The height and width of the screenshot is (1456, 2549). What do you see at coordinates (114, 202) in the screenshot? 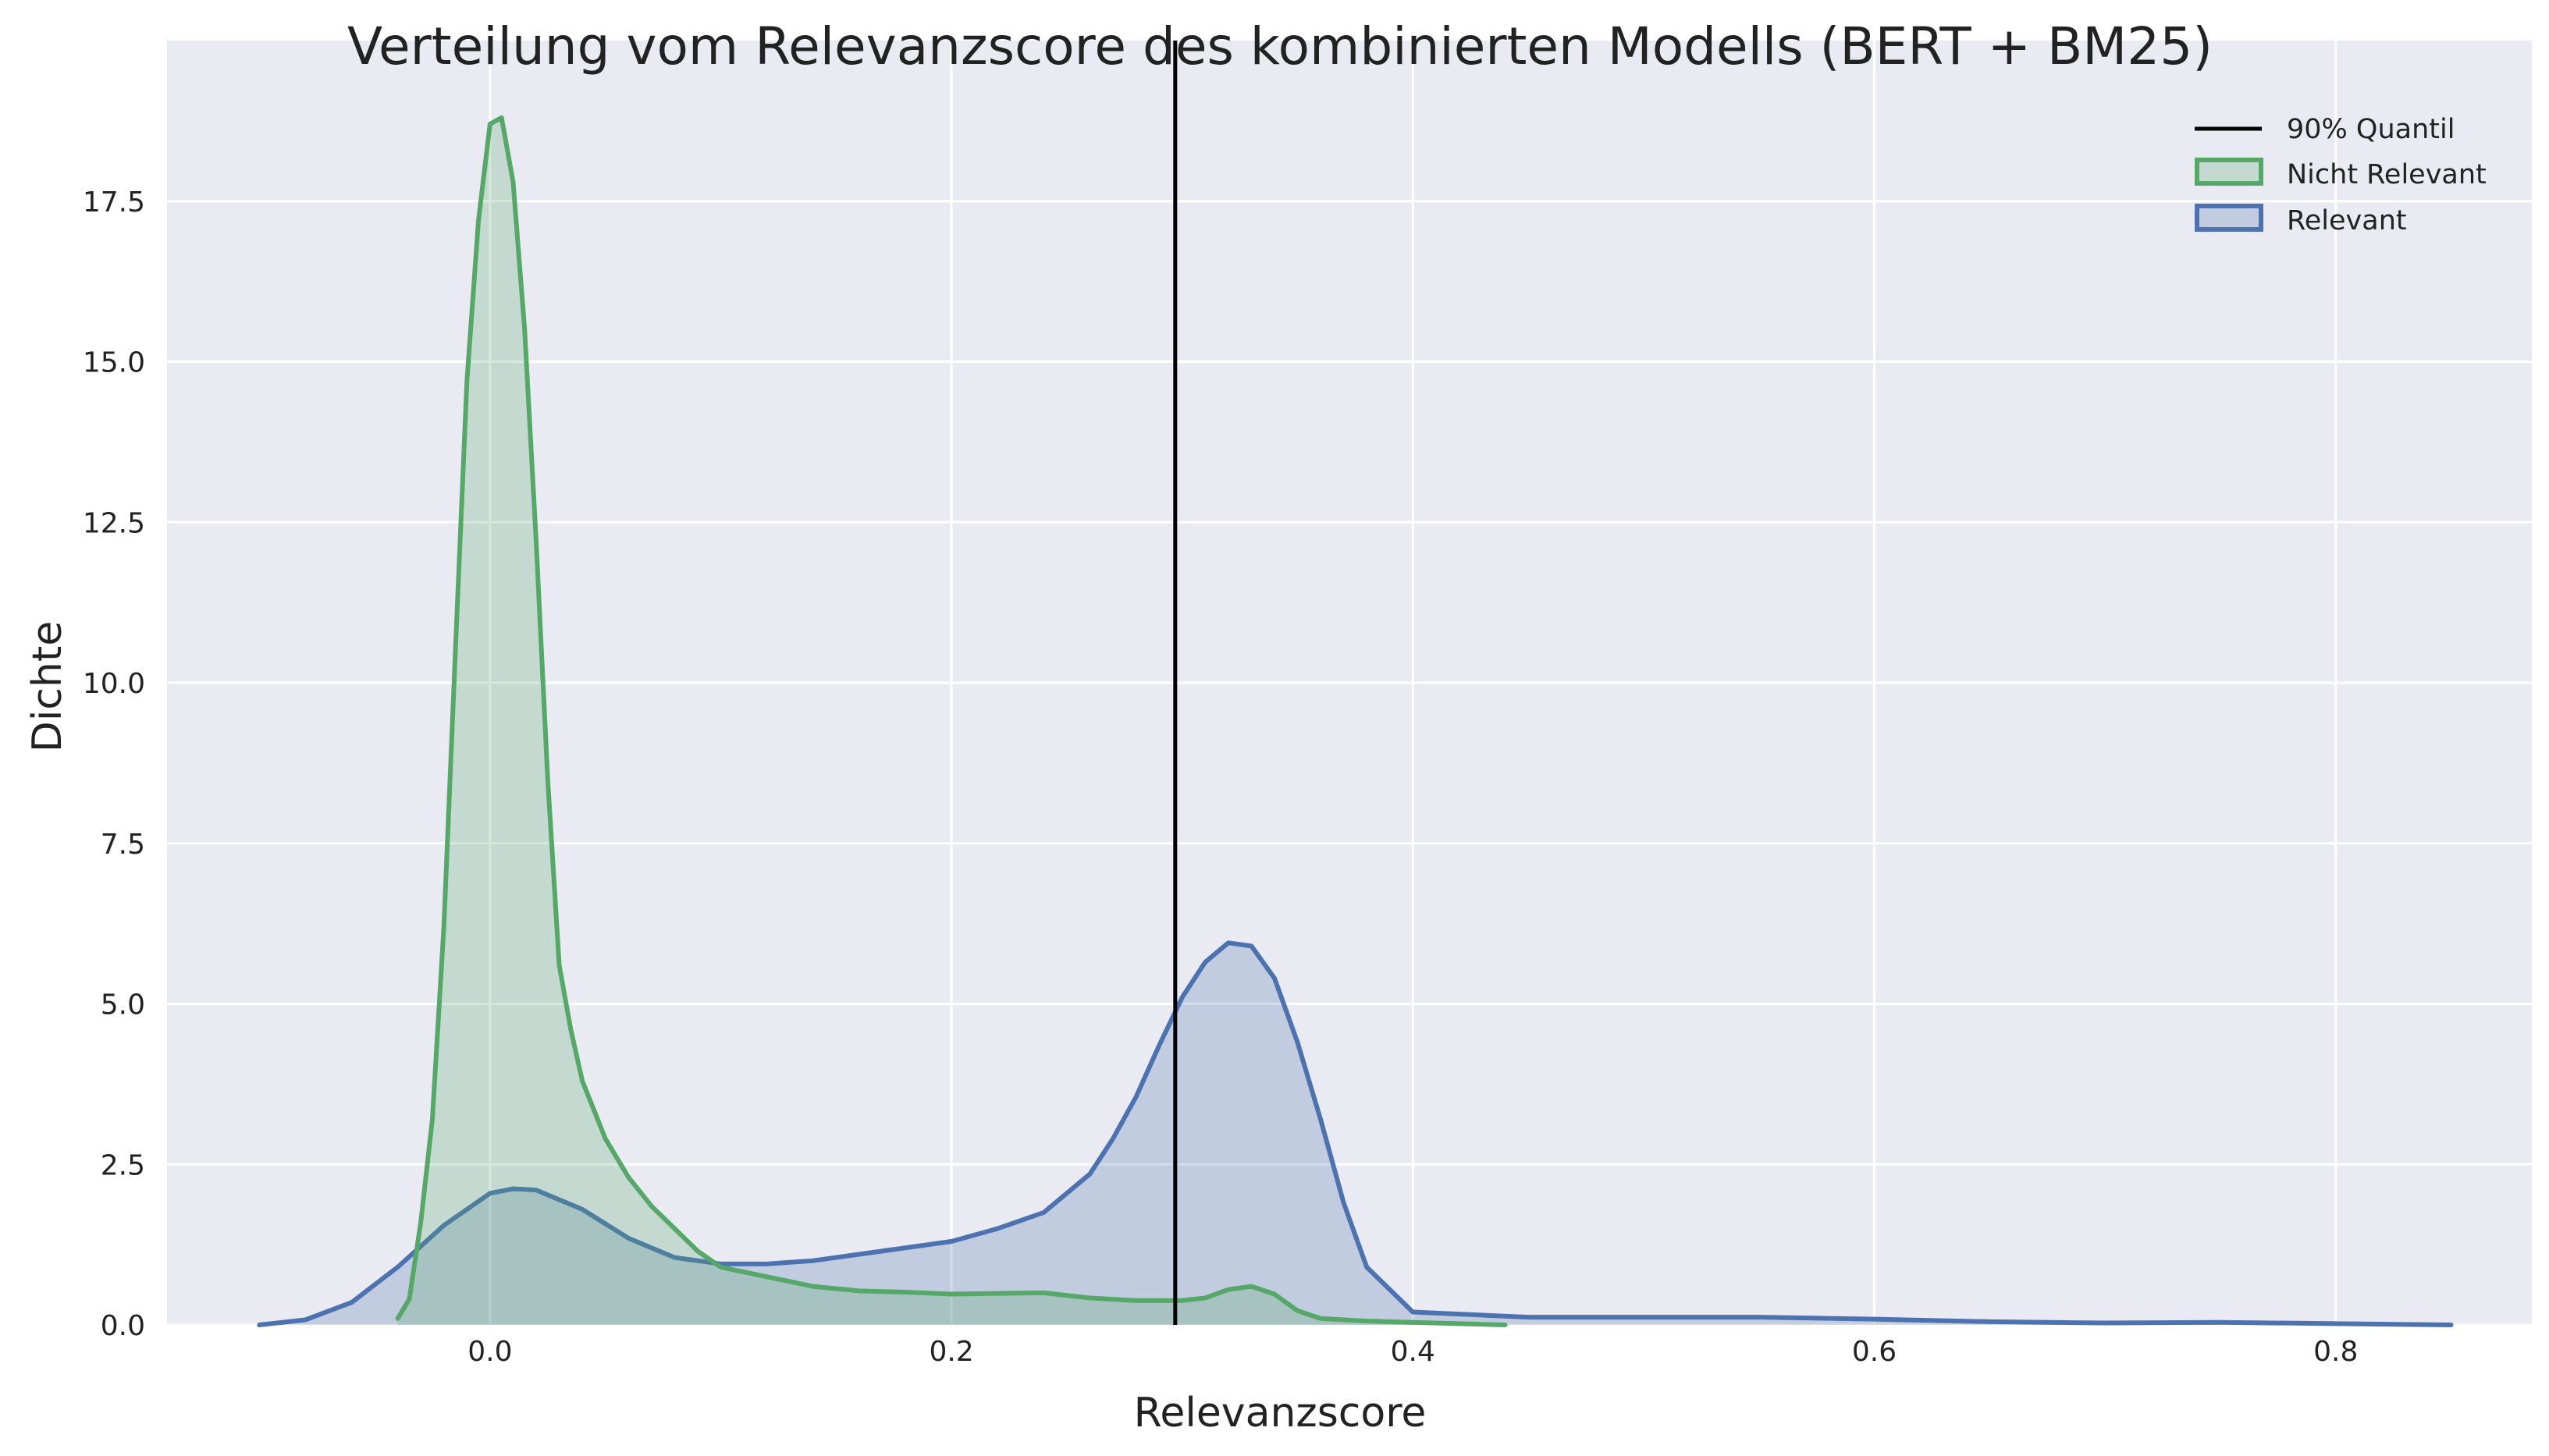
I see `y-tick-label: 17.5` at bounding box center [114, 202].